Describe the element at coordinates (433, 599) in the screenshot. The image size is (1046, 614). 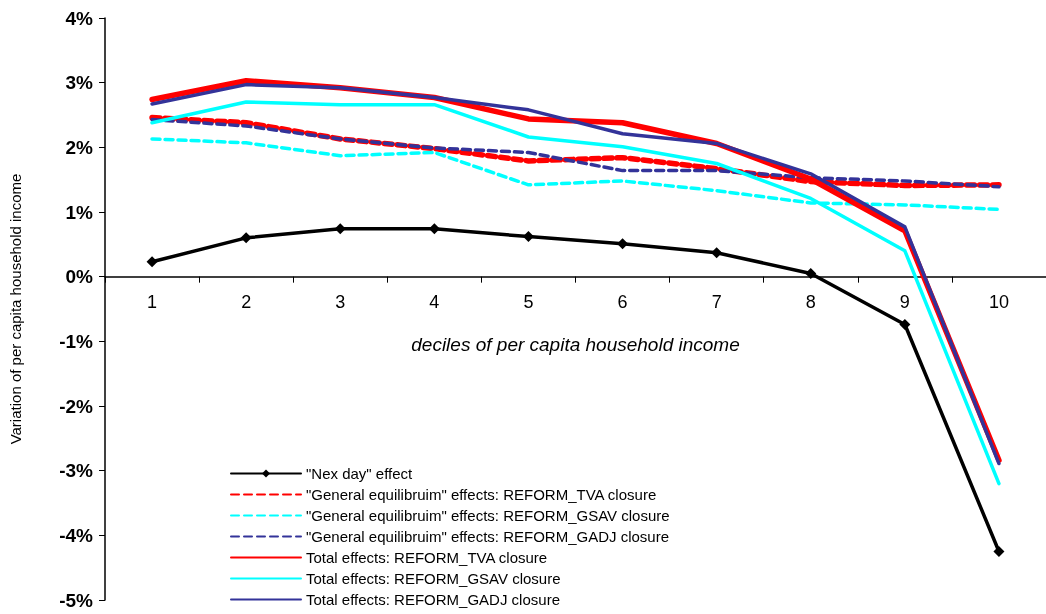
I see `legend-label: Total effects: REFORM_GADJ closure` at that location.